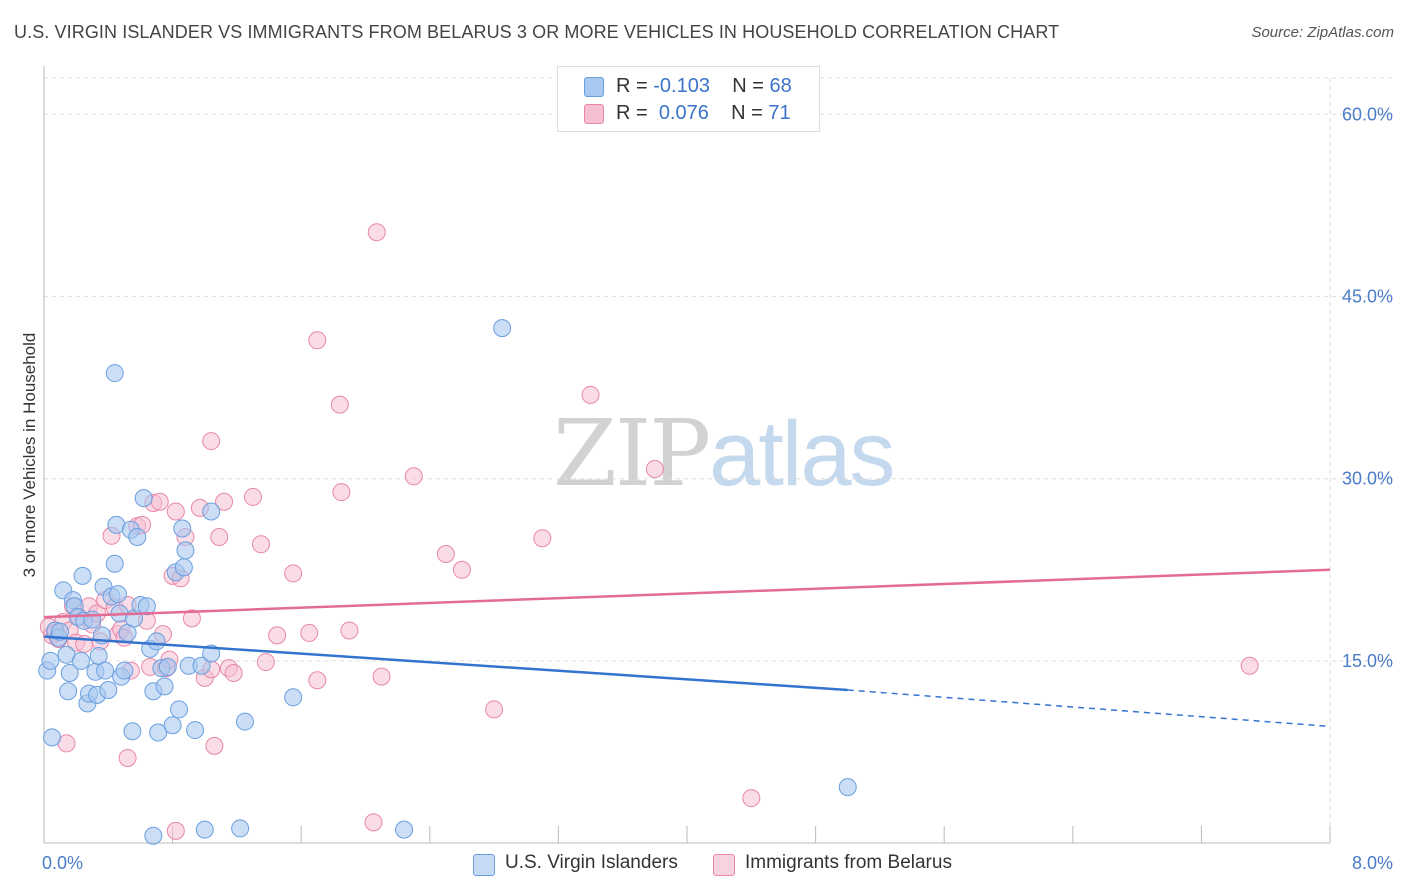 This screenshot has height=892, width=1406. I want to click on bottom-blue-swatch, so click(484, 865).